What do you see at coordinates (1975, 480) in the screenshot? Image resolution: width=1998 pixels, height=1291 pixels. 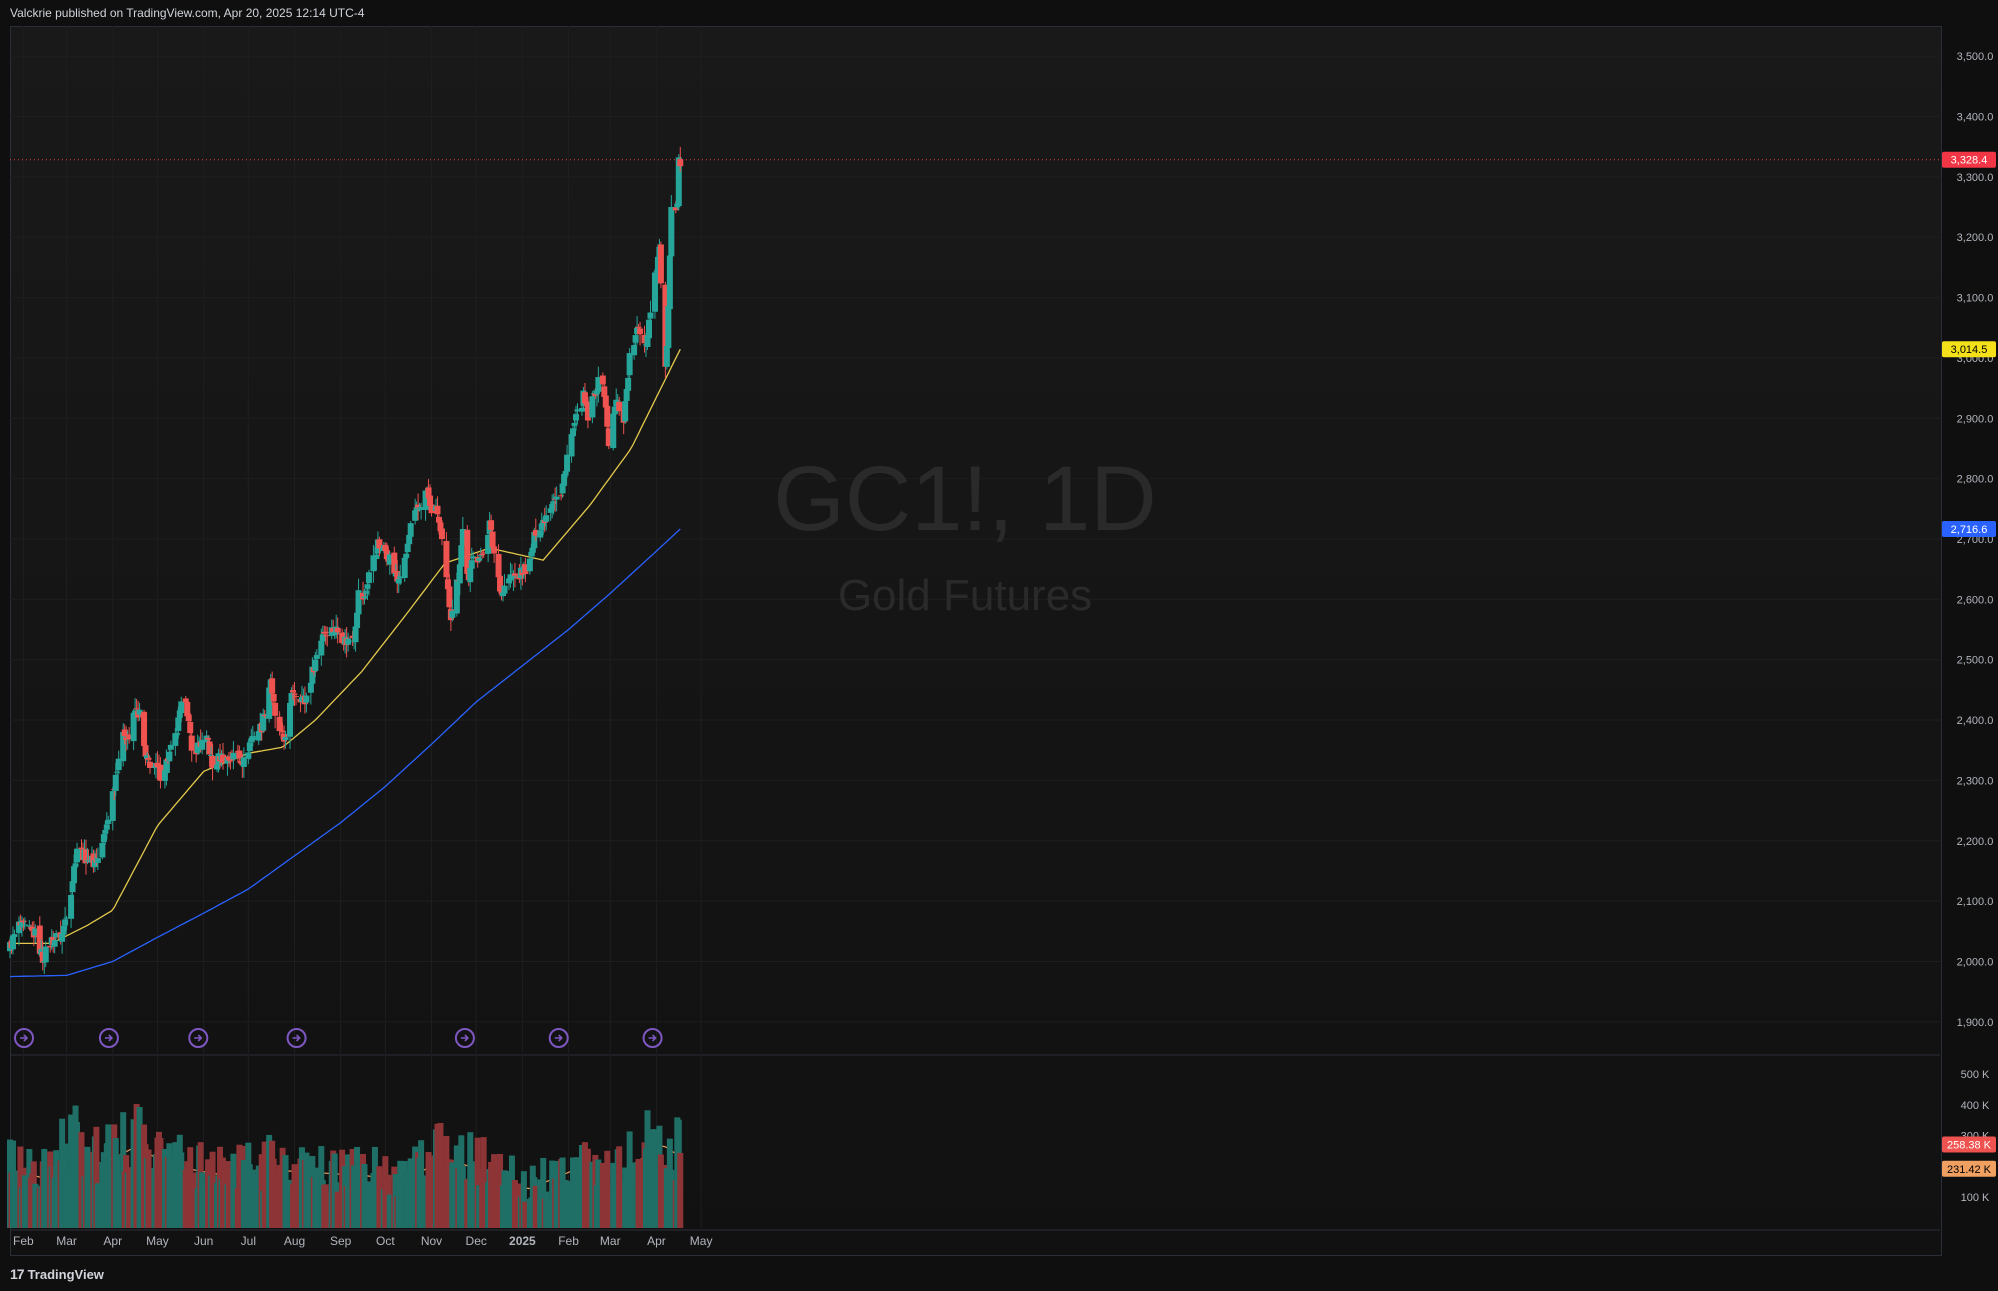 I see `price-tick-label: 2,800.0` at bounding box center [1975, 480].